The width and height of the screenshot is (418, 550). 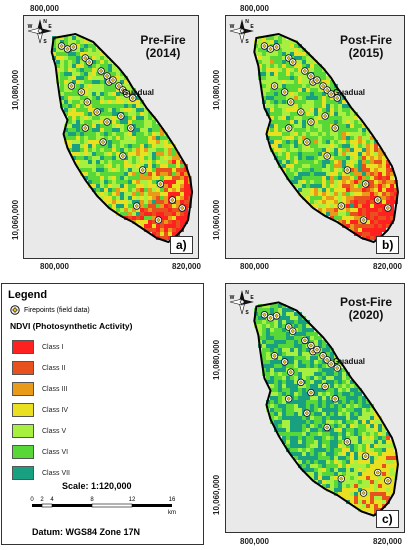 What do you see at coordinates (55, 410) in the screenshot?
I see `class-label: Class IV` at bounding box center [55, 410].